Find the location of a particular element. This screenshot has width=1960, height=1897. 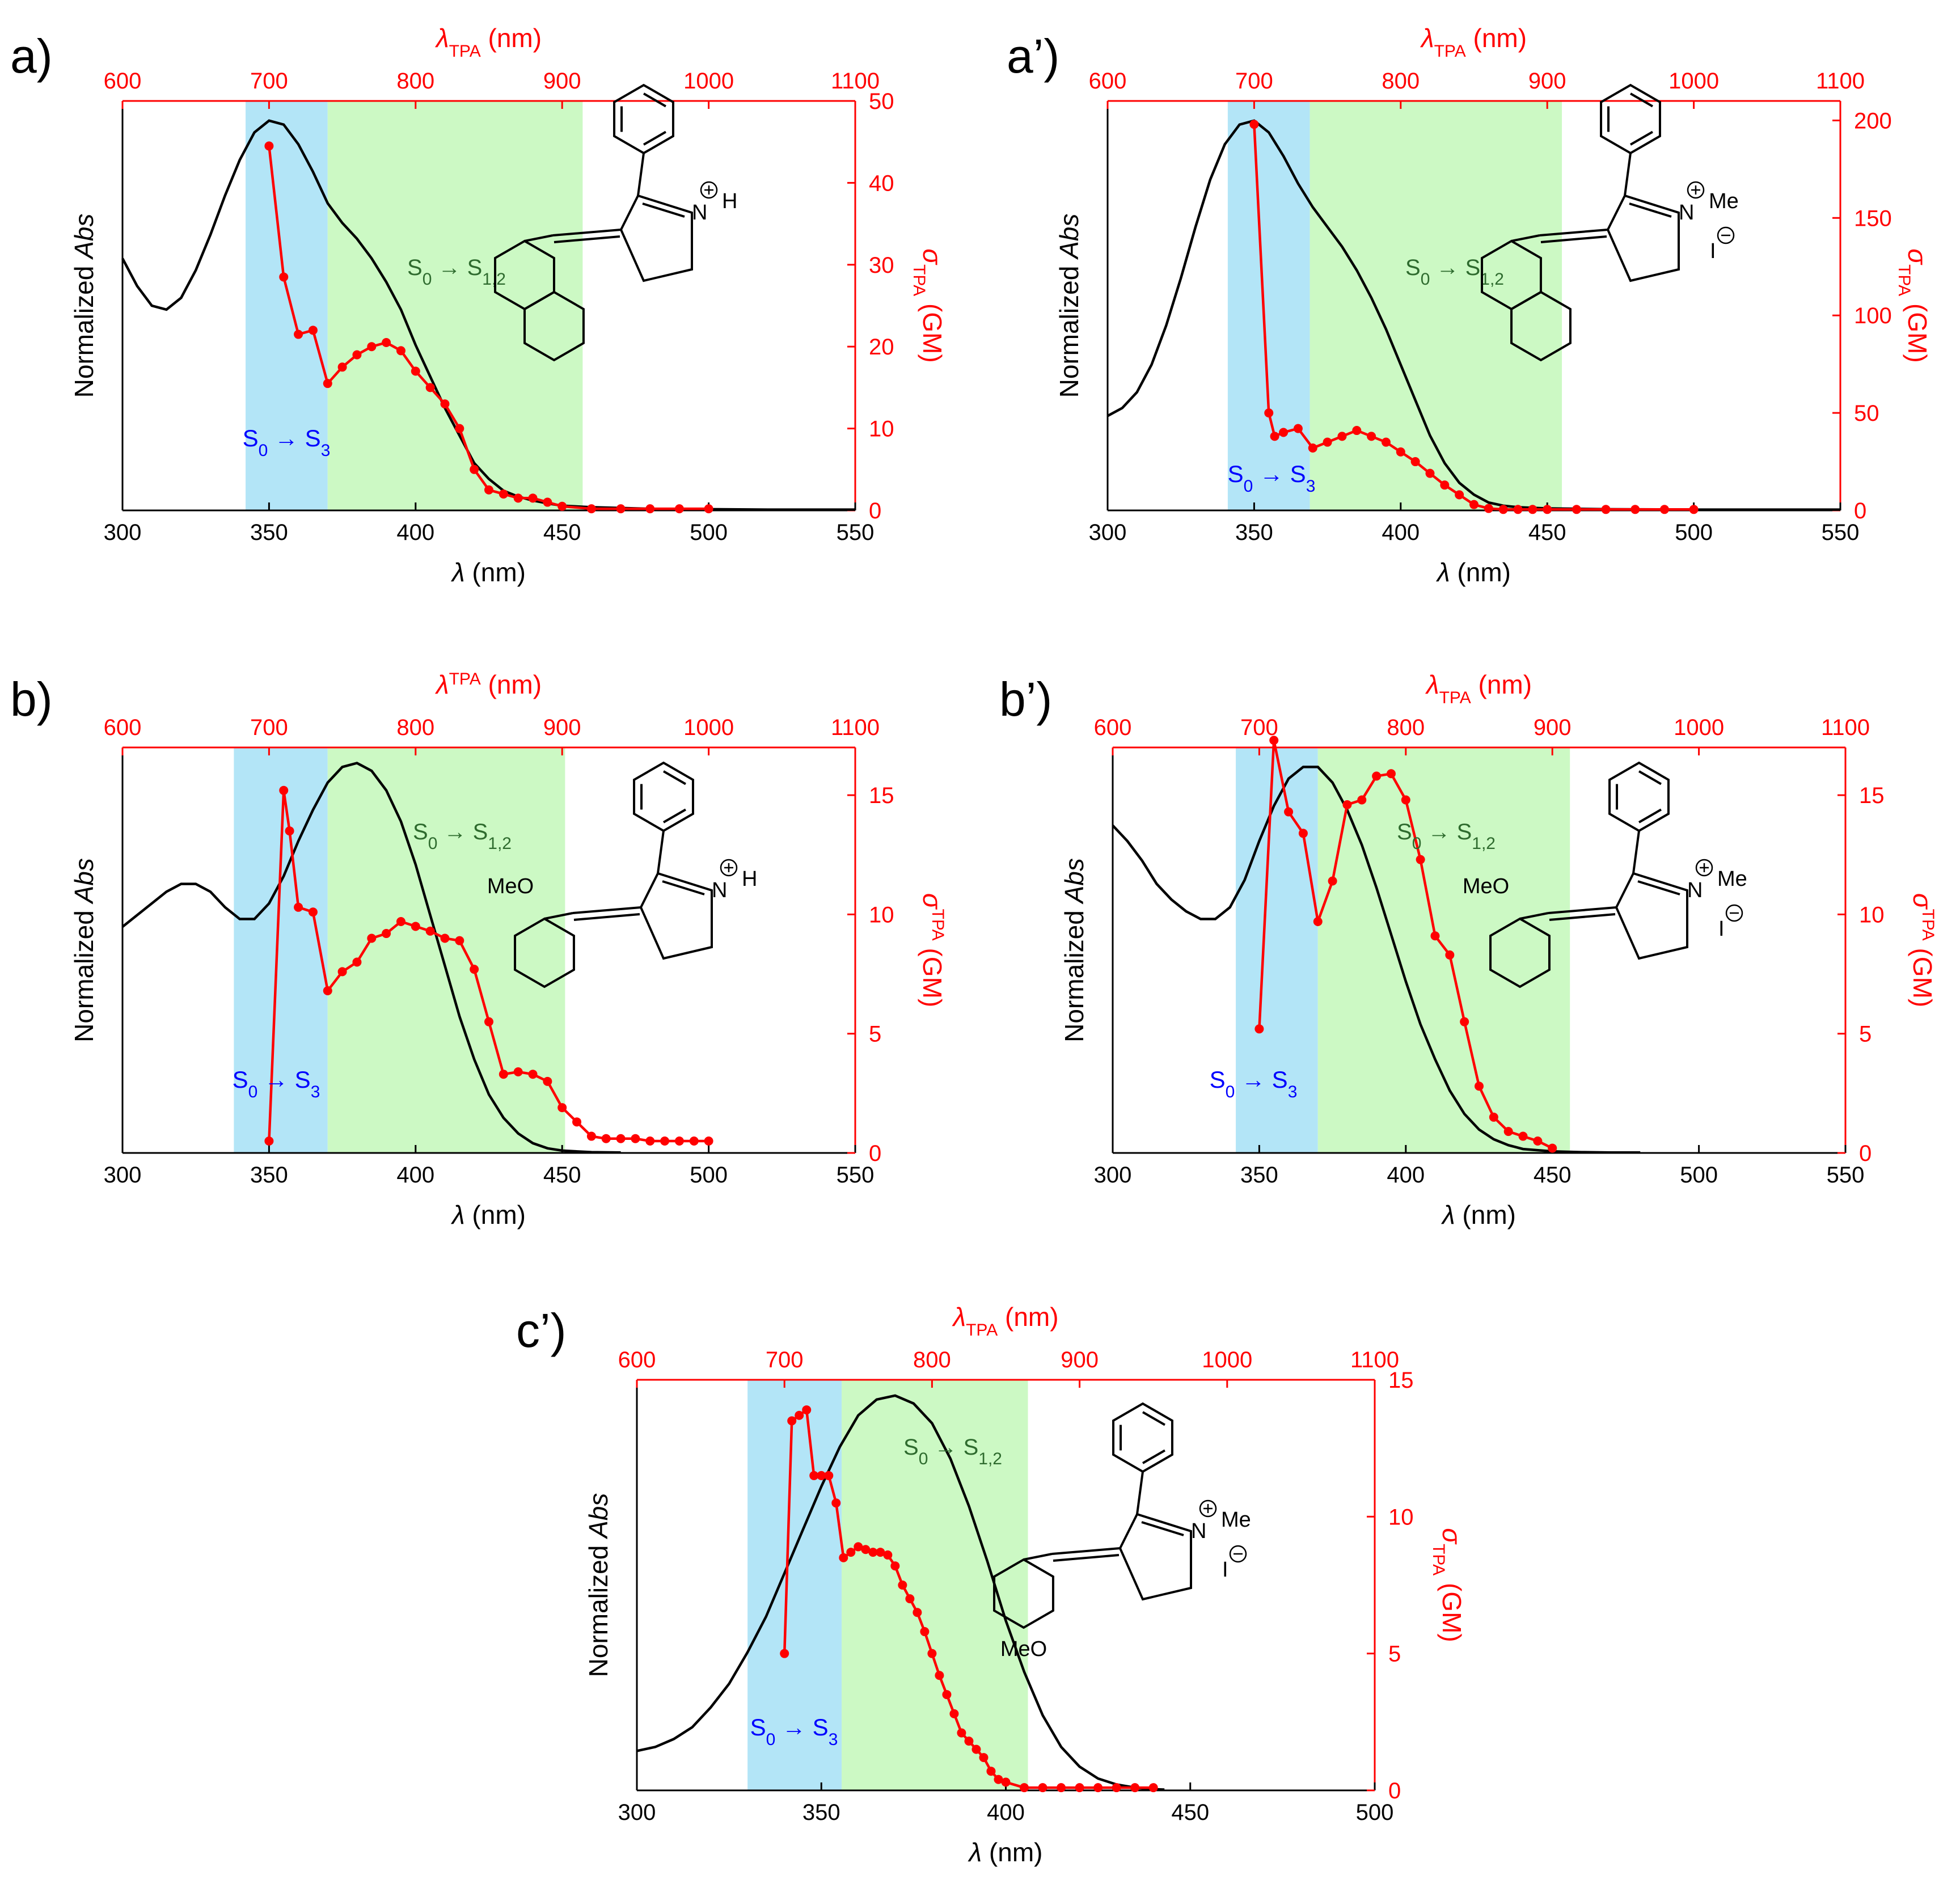

naphthyl-second-ring is located at coordinates (1541, 326).